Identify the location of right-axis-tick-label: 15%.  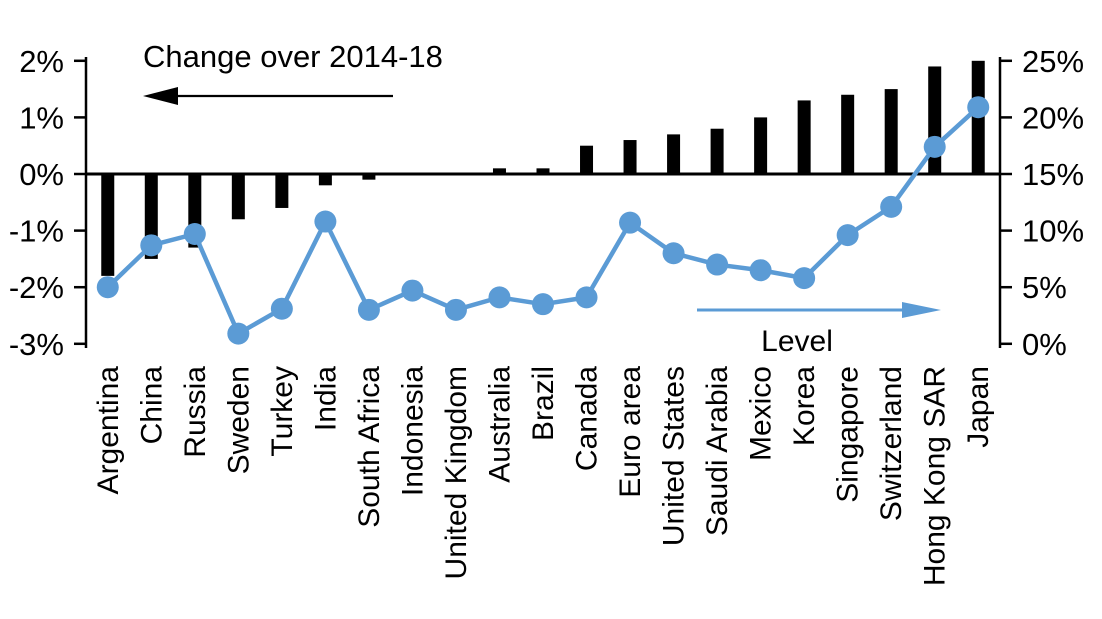
(1053, 174).